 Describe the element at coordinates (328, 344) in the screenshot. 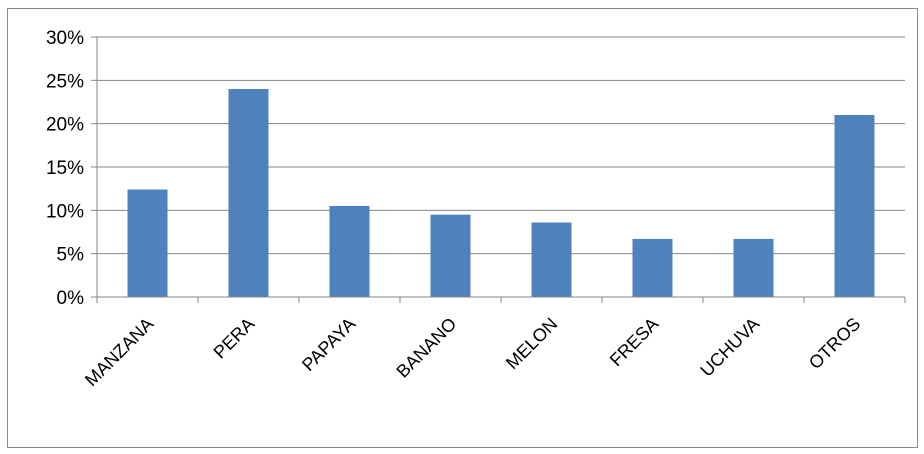

I see `x-category-label: PAPAYA` at that location.